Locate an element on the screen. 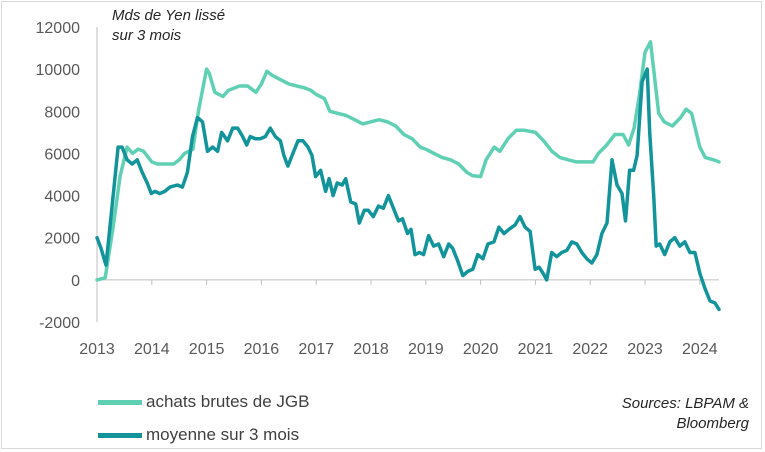 The width and height of the screenshot is (765, 452). x-tick-label: 2017 is located at coordinates (316, 349).